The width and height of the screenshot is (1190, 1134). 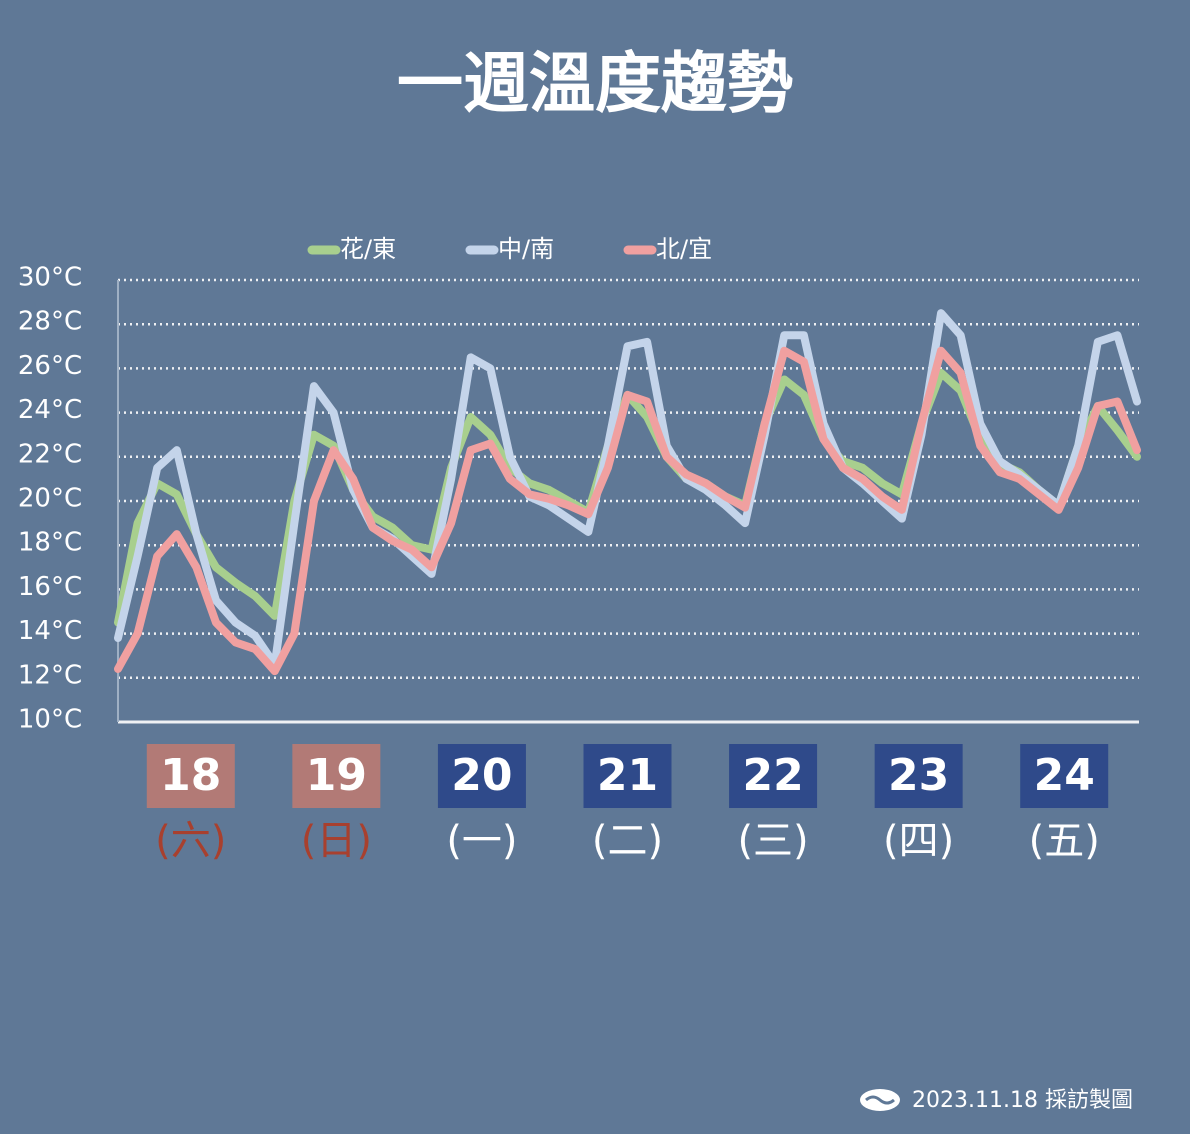 I want to click on weekday-label: (二), so click(x=627, y=841).